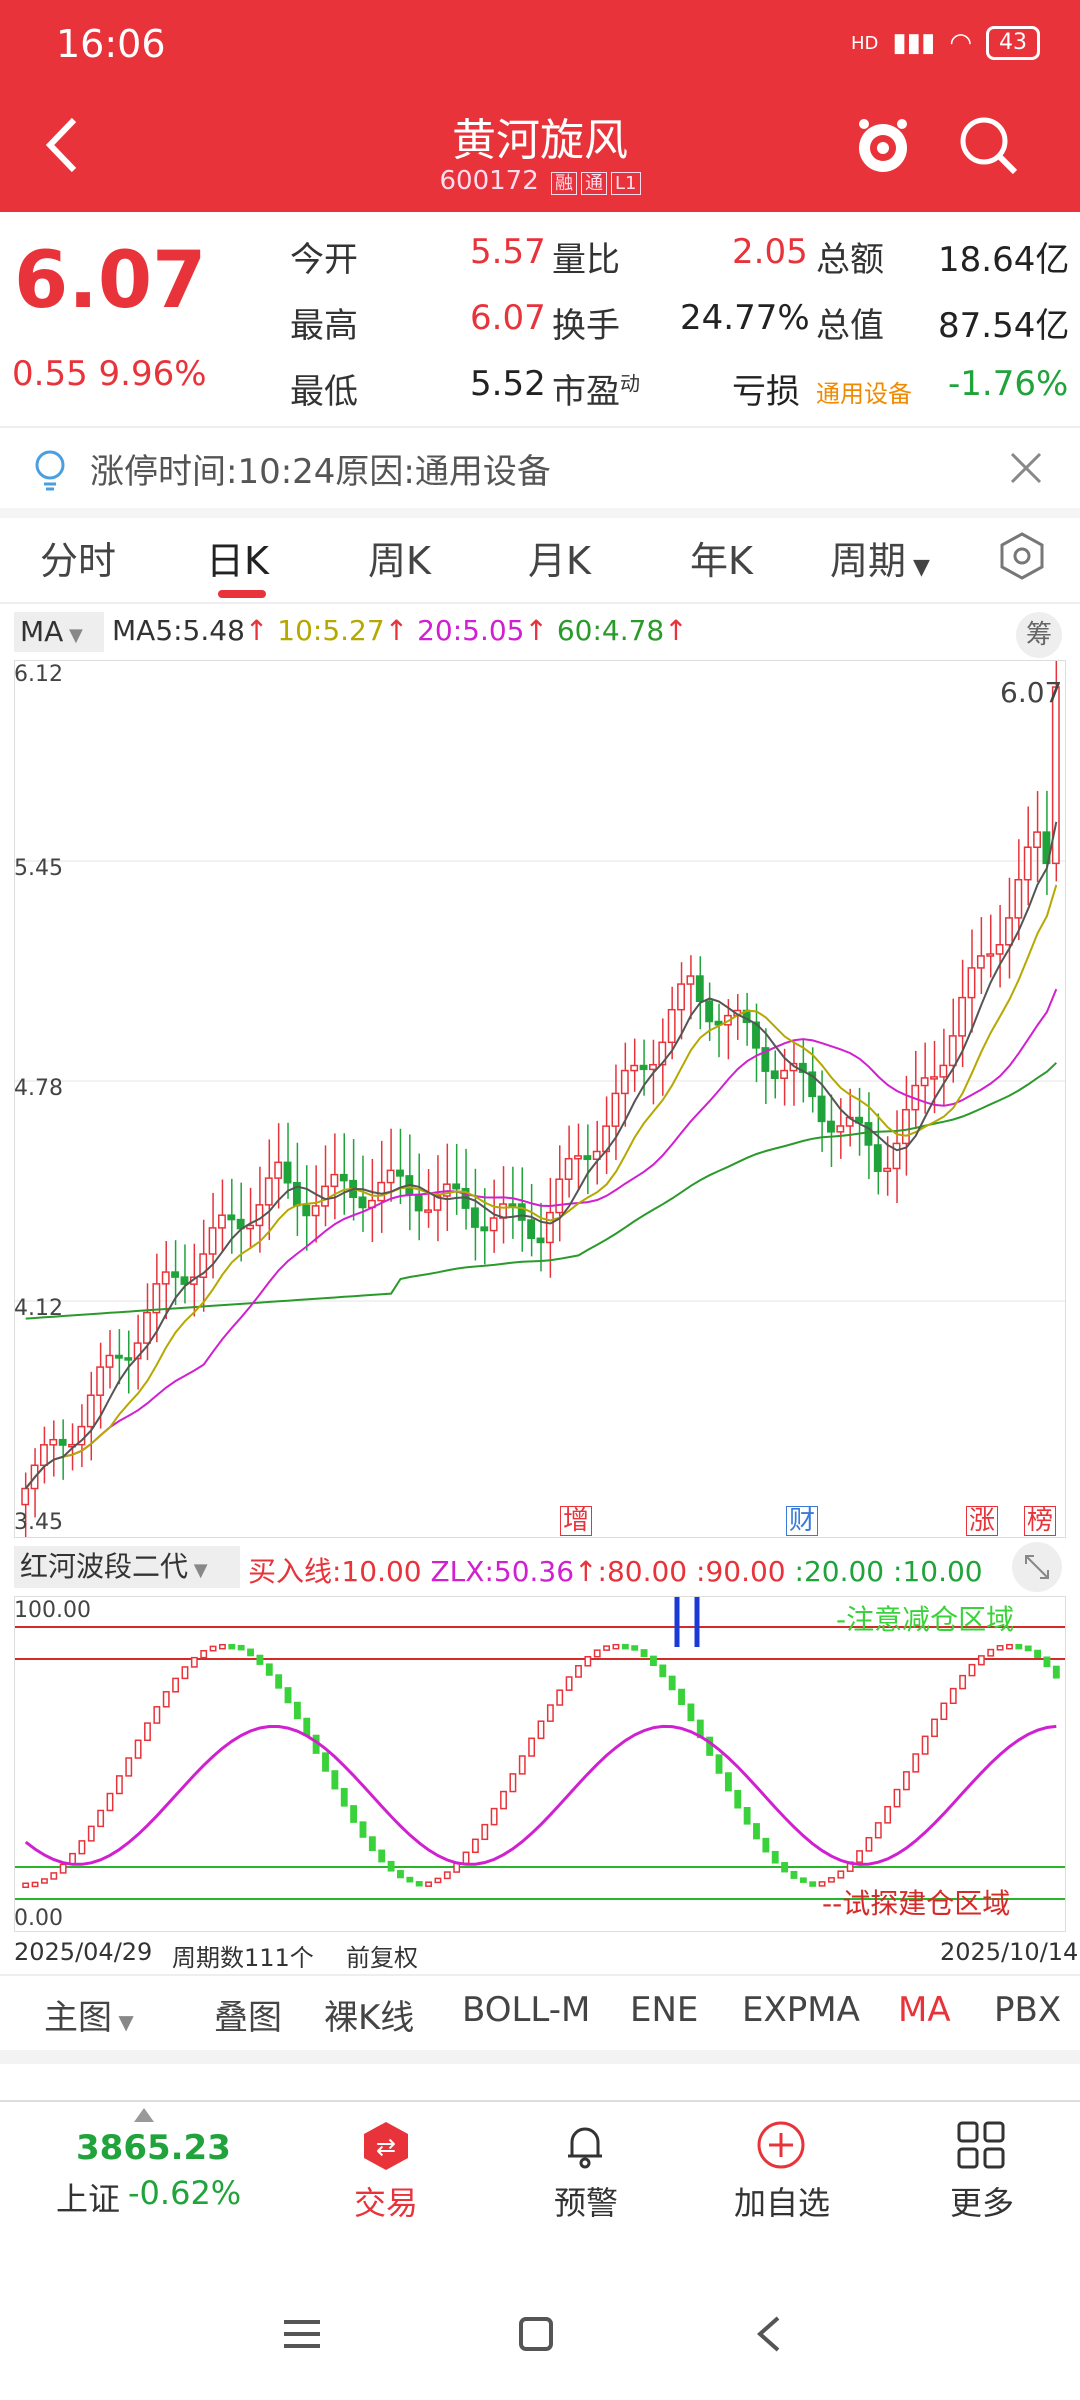  Describe the element at coordinates (664, 2010) in the screenshot. I see `ene-button: ENE` at that location.